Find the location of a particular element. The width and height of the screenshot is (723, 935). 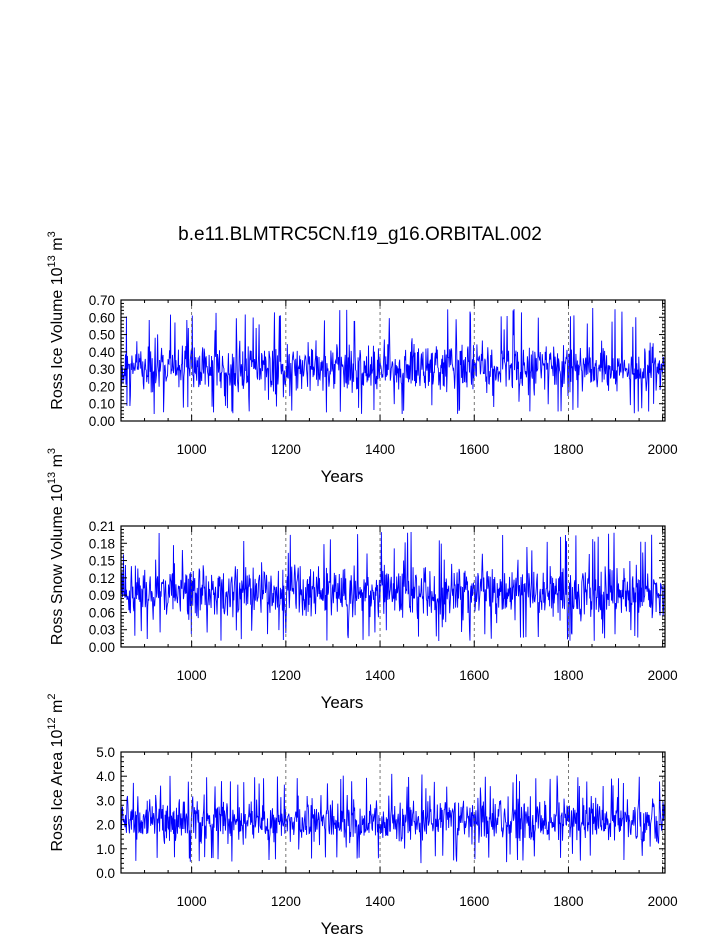

y-tick-label: 0.20 is located at coordinates (102, 386).